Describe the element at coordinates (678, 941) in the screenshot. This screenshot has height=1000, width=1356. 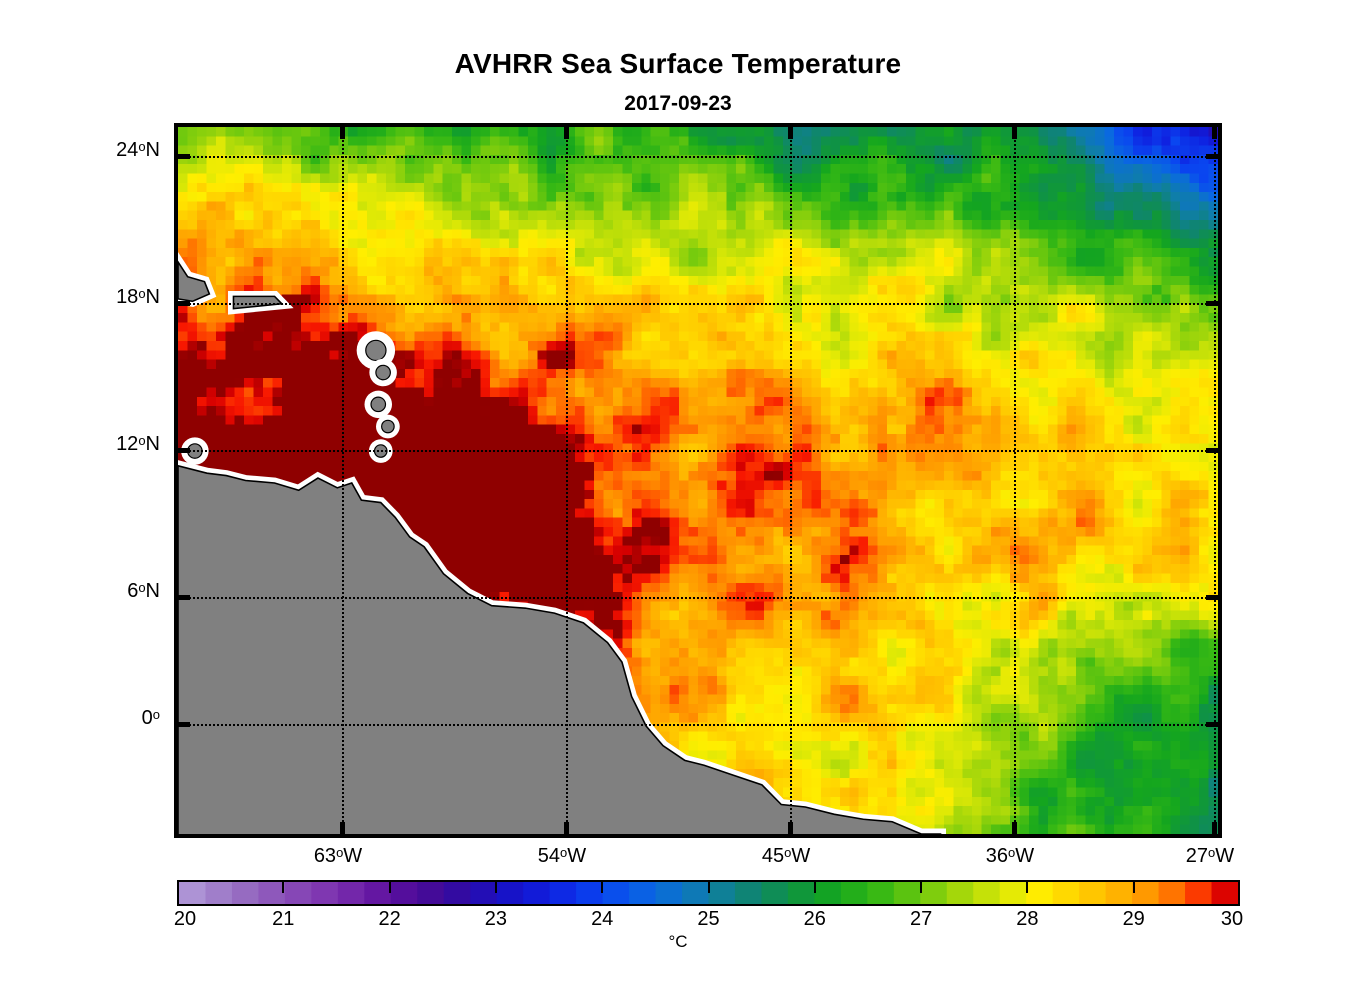
I see `colorbar-unit-label: °C` at that location.